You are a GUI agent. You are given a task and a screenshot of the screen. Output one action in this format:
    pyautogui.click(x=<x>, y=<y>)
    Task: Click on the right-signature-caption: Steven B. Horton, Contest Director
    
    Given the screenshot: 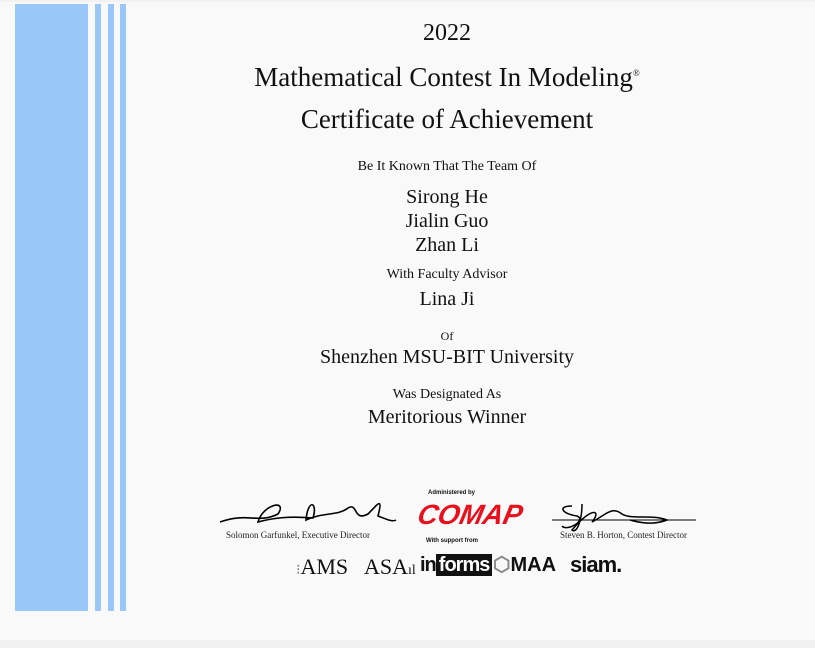 What is the action you would take?
    pyautogui.click(x=623, y=535)
    